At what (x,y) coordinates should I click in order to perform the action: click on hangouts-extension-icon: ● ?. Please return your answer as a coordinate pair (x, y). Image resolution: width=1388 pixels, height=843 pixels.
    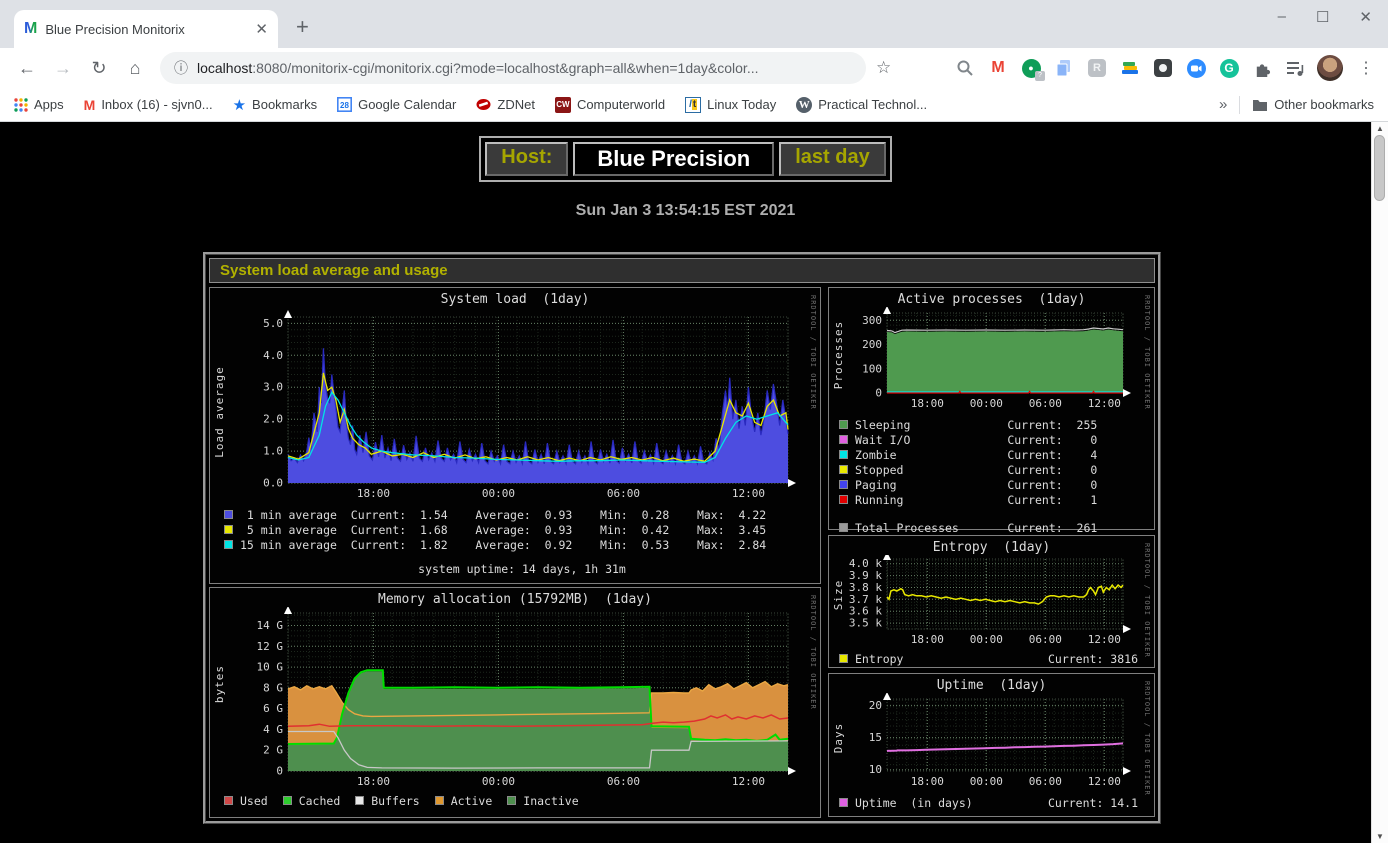
    Looking at the image, I should click on (1032, 69).